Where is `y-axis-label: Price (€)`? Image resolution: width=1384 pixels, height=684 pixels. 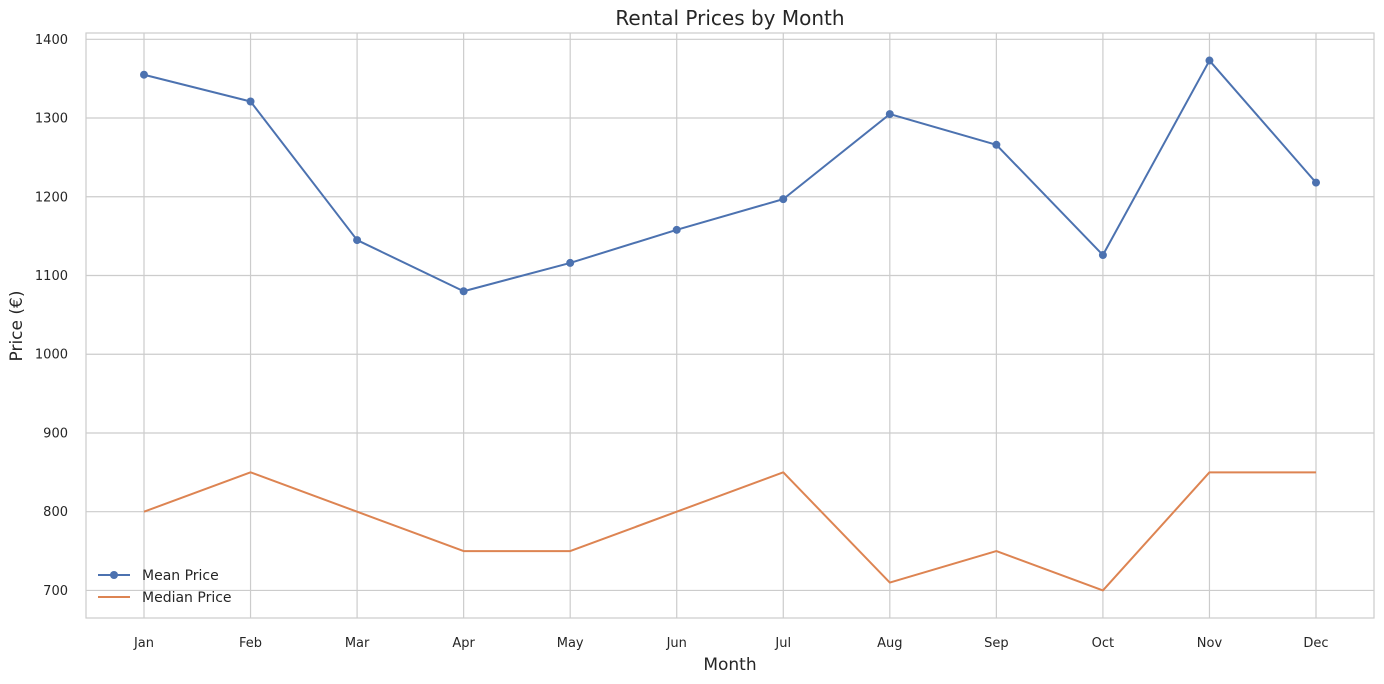
y-axis-label: Price (€) is located at coordinates (17, 326).